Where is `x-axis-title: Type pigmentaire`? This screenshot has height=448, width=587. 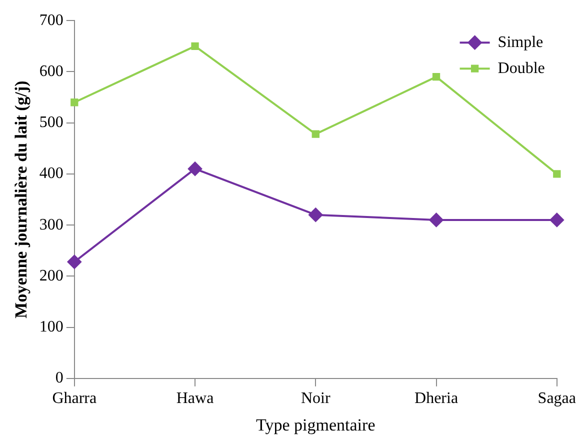 x-axis-title: Type pigmentaire is located at coordinates (316, 424).